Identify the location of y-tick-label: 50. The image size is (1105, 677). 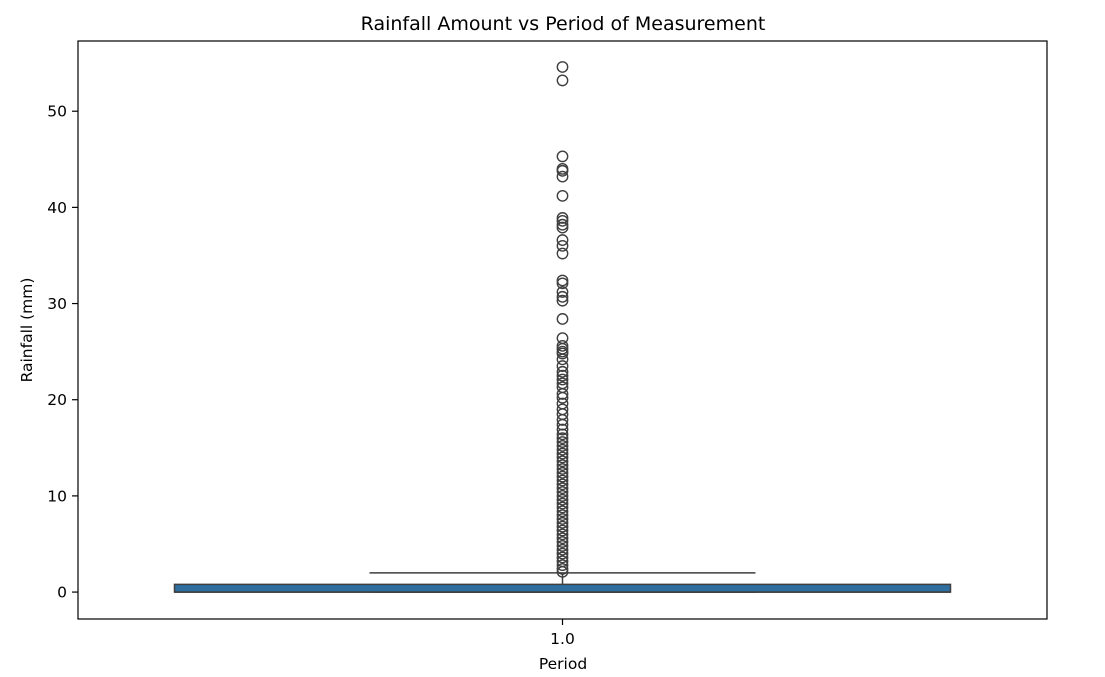
(57, 112).